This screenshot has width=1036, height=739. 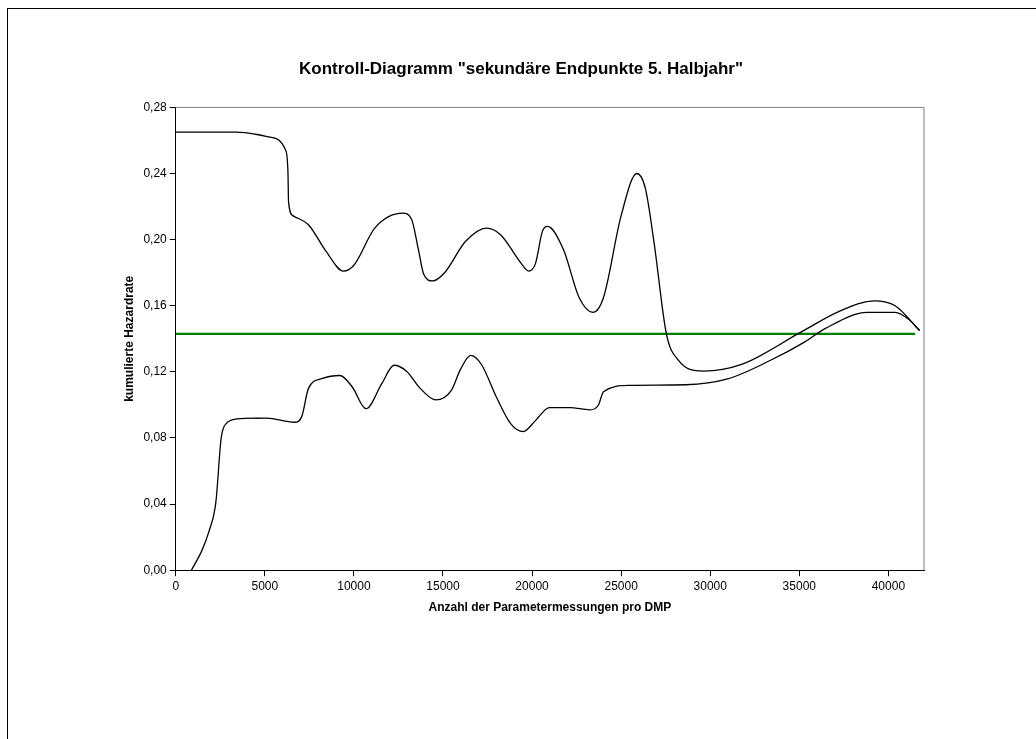 What do you see at coordinates (265, 585) in the screenshot?
I see `x-tick-label: 5000` at bounding box center [265, 585].